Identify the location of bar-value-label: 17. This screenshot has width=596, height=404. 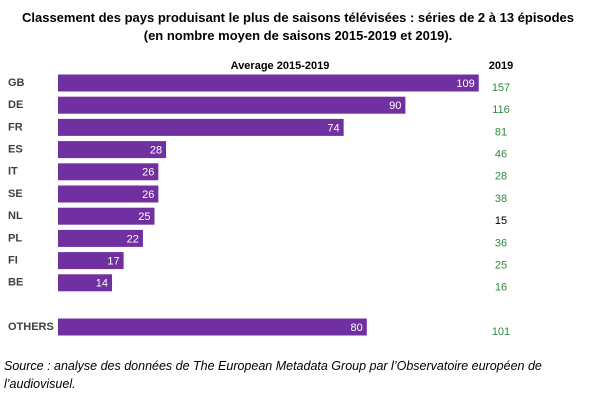
(113, 262).